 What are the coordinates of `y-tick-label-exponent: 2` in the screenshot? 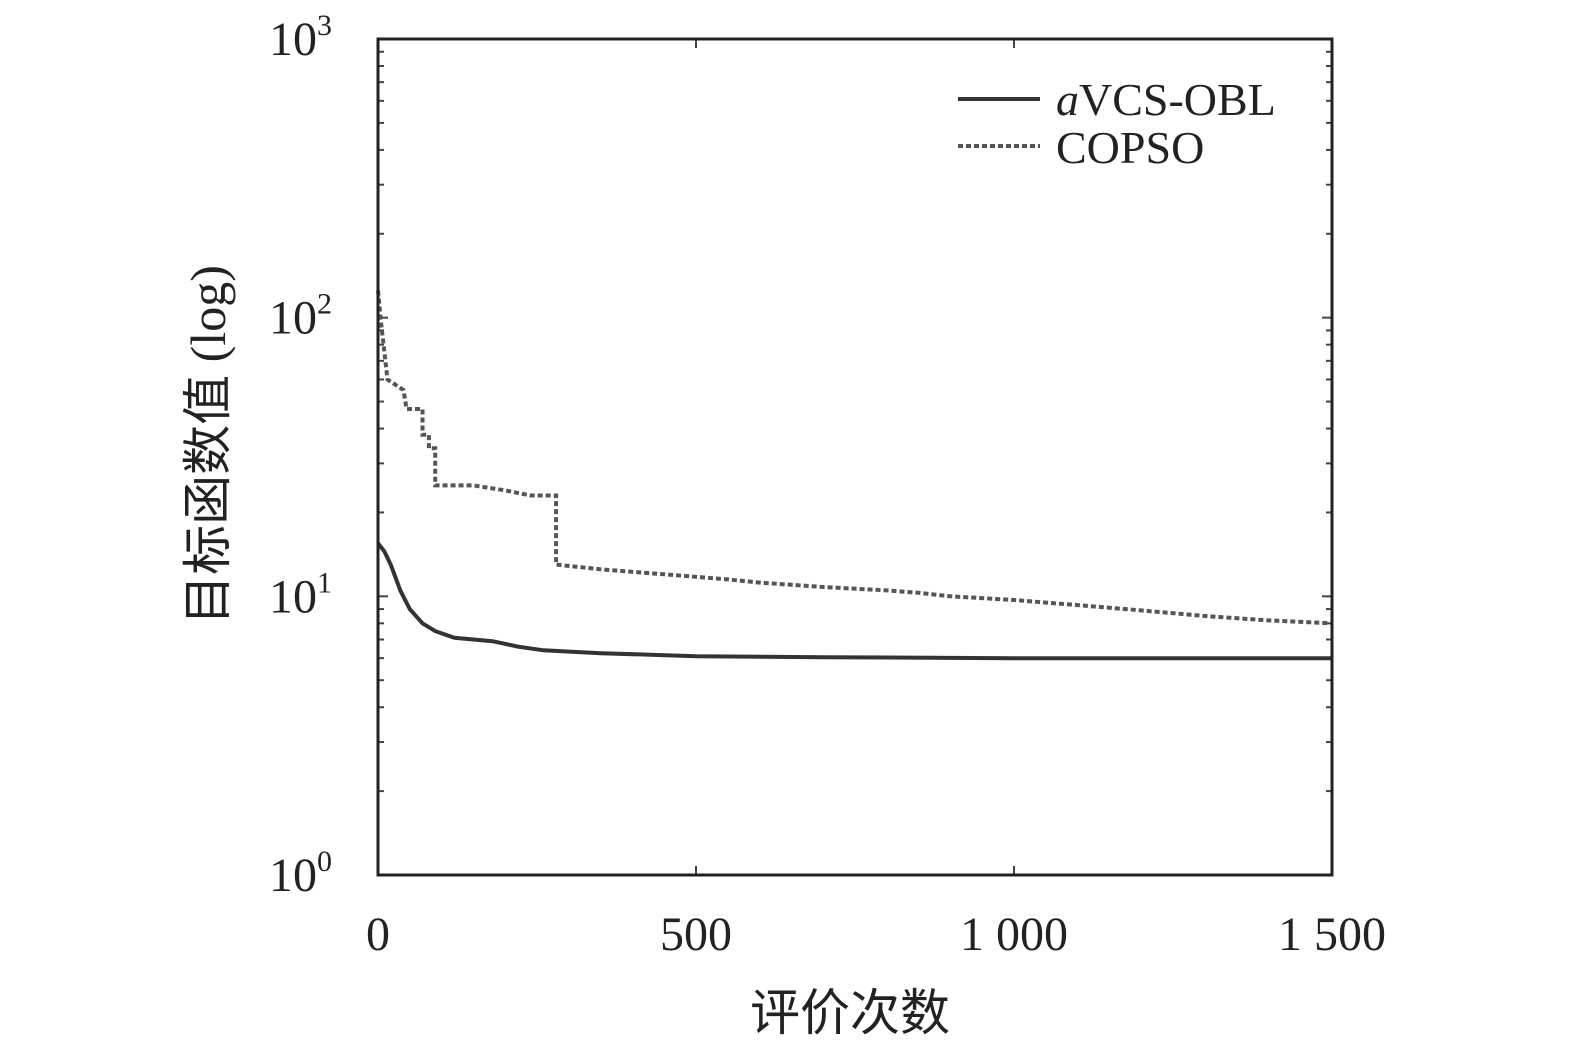 It's located at (324, 304).